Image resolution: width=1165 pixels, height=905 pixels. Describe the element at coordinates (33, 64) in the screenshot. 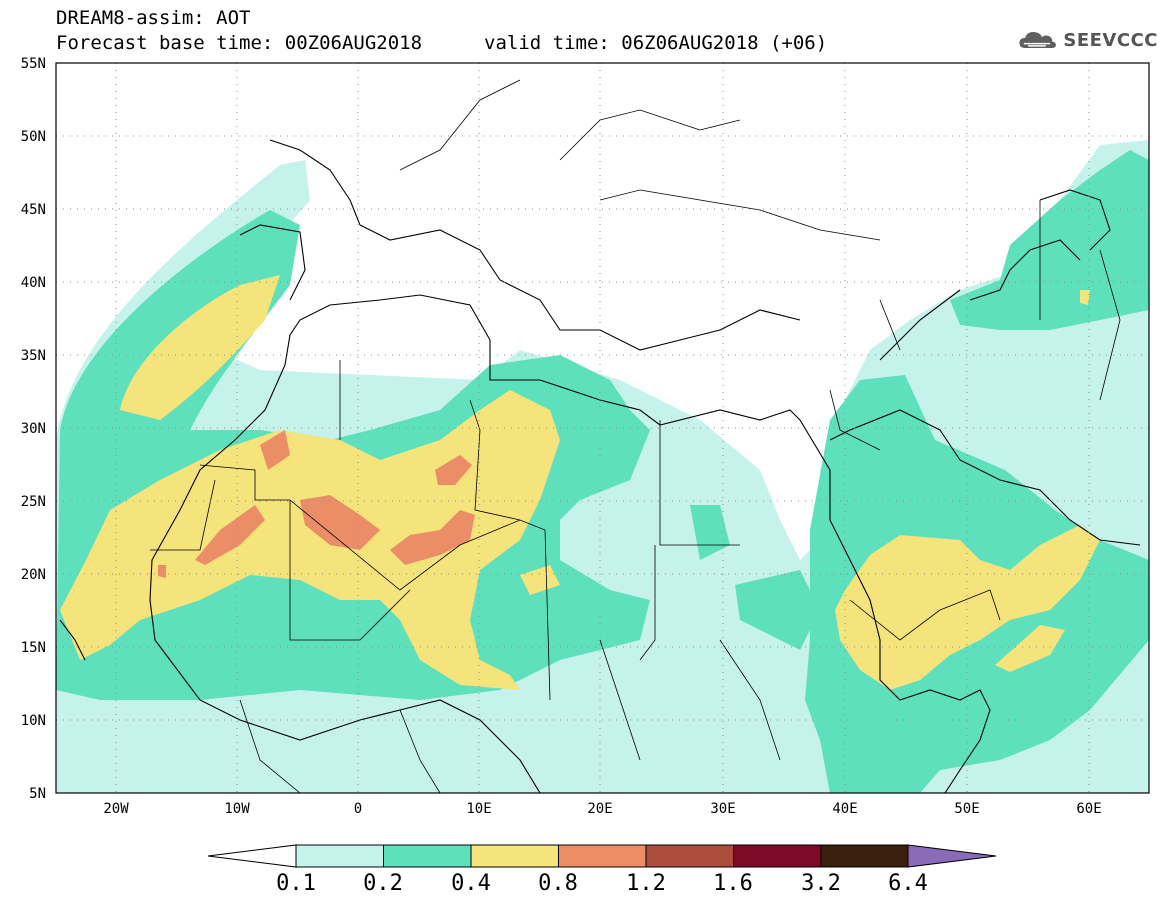

I see `lat-tick-label: 55N` at that location.